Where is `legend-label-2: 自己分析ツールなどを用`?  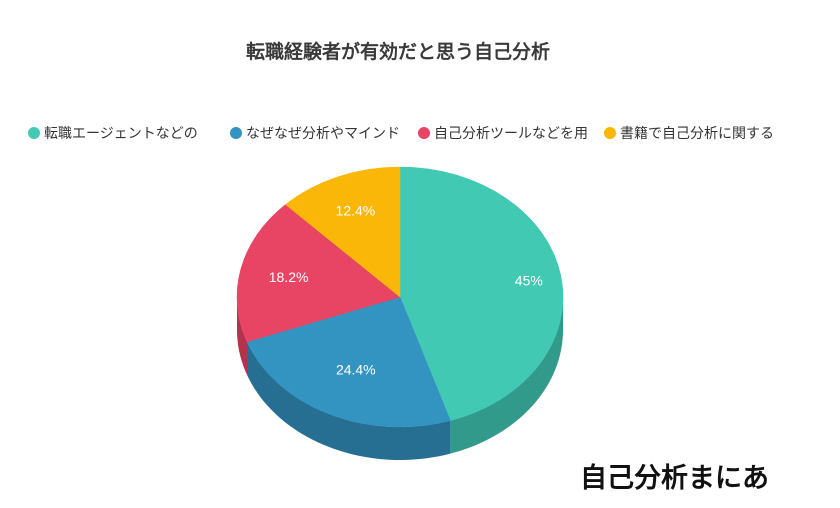
legend-label-2: 自己分析ツールなどを用 is located at coordinates (511, 134).